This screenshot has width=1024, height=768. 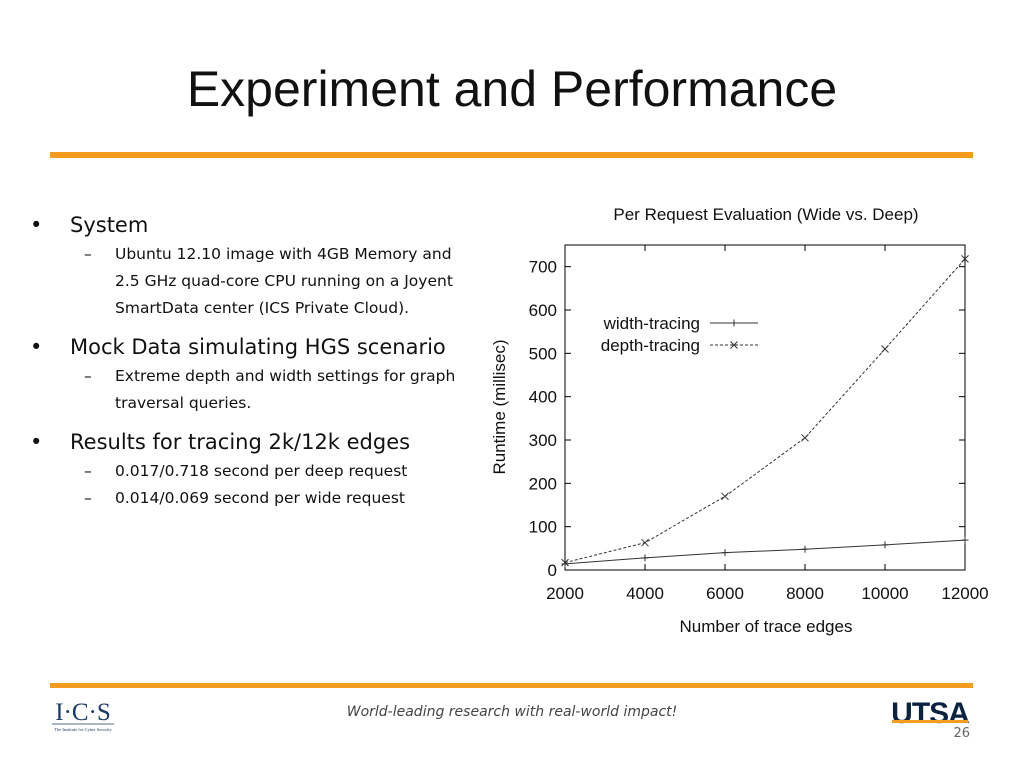 I want to click on x-axis-label: Number of trace edges, so click(x=766, y=626).